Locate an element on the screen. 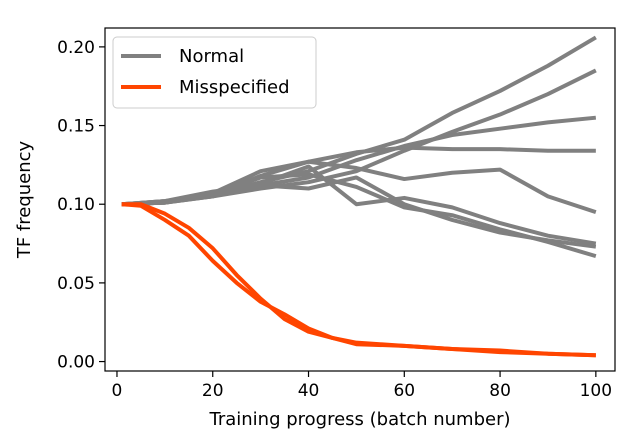  legend-label-misspecified: Misspecified is located at coordinates (234, 87).